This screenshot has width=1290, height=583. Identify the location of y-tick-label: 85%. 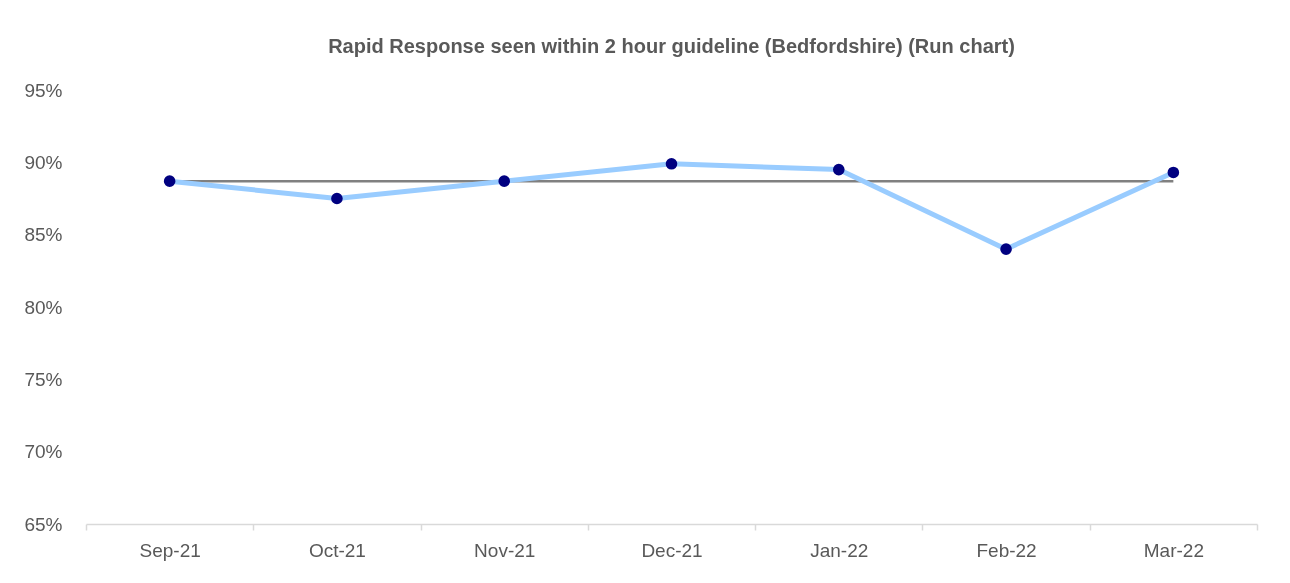
(43, 235).